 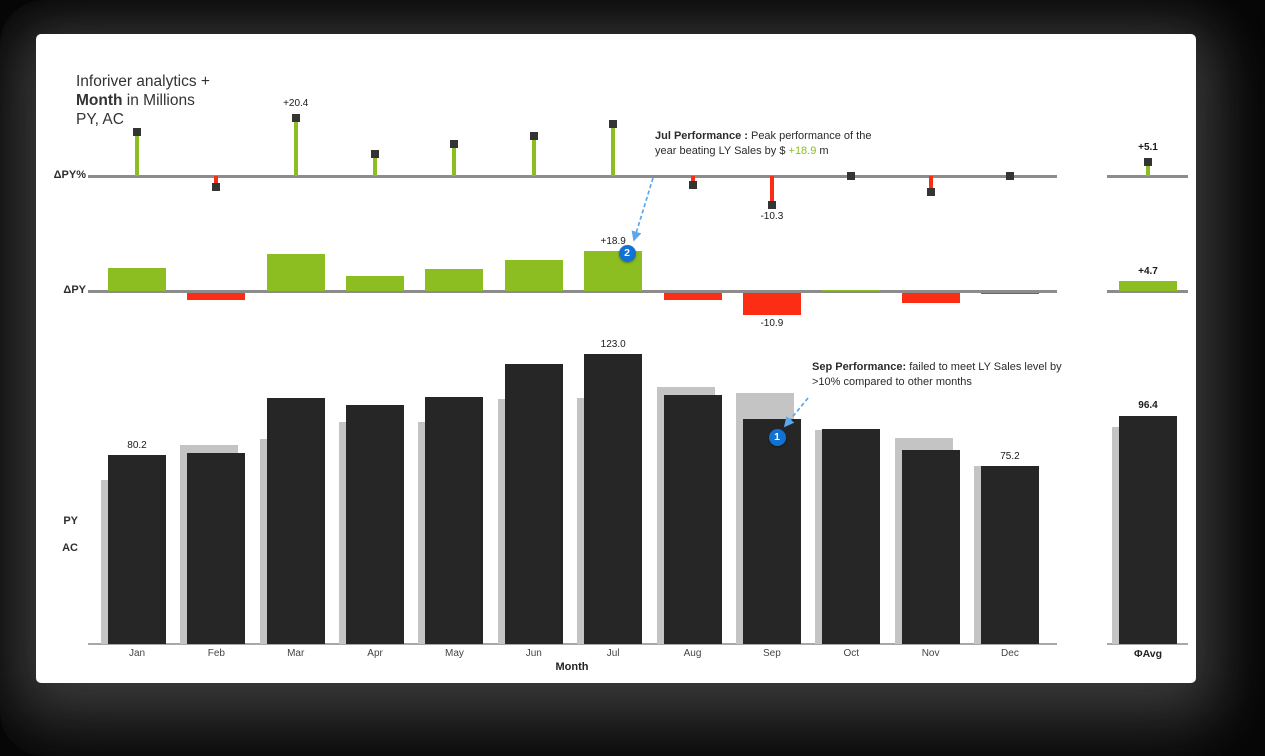 What do you see at coordinates (930, 192) in the screenshot?
I see `pin-delta-pct-nov-cap` at bounding box center [930, 192].